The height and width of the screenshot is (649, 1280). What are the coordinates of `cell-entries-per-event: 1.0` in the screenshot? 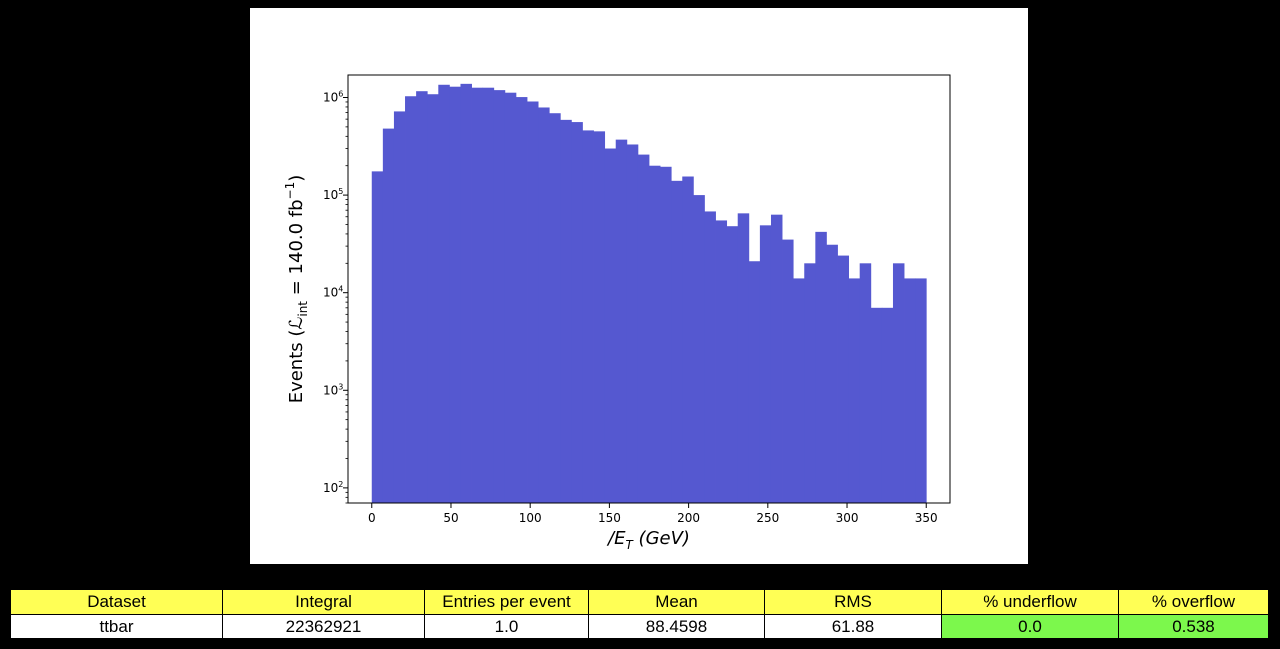 It's located at (506, 626).